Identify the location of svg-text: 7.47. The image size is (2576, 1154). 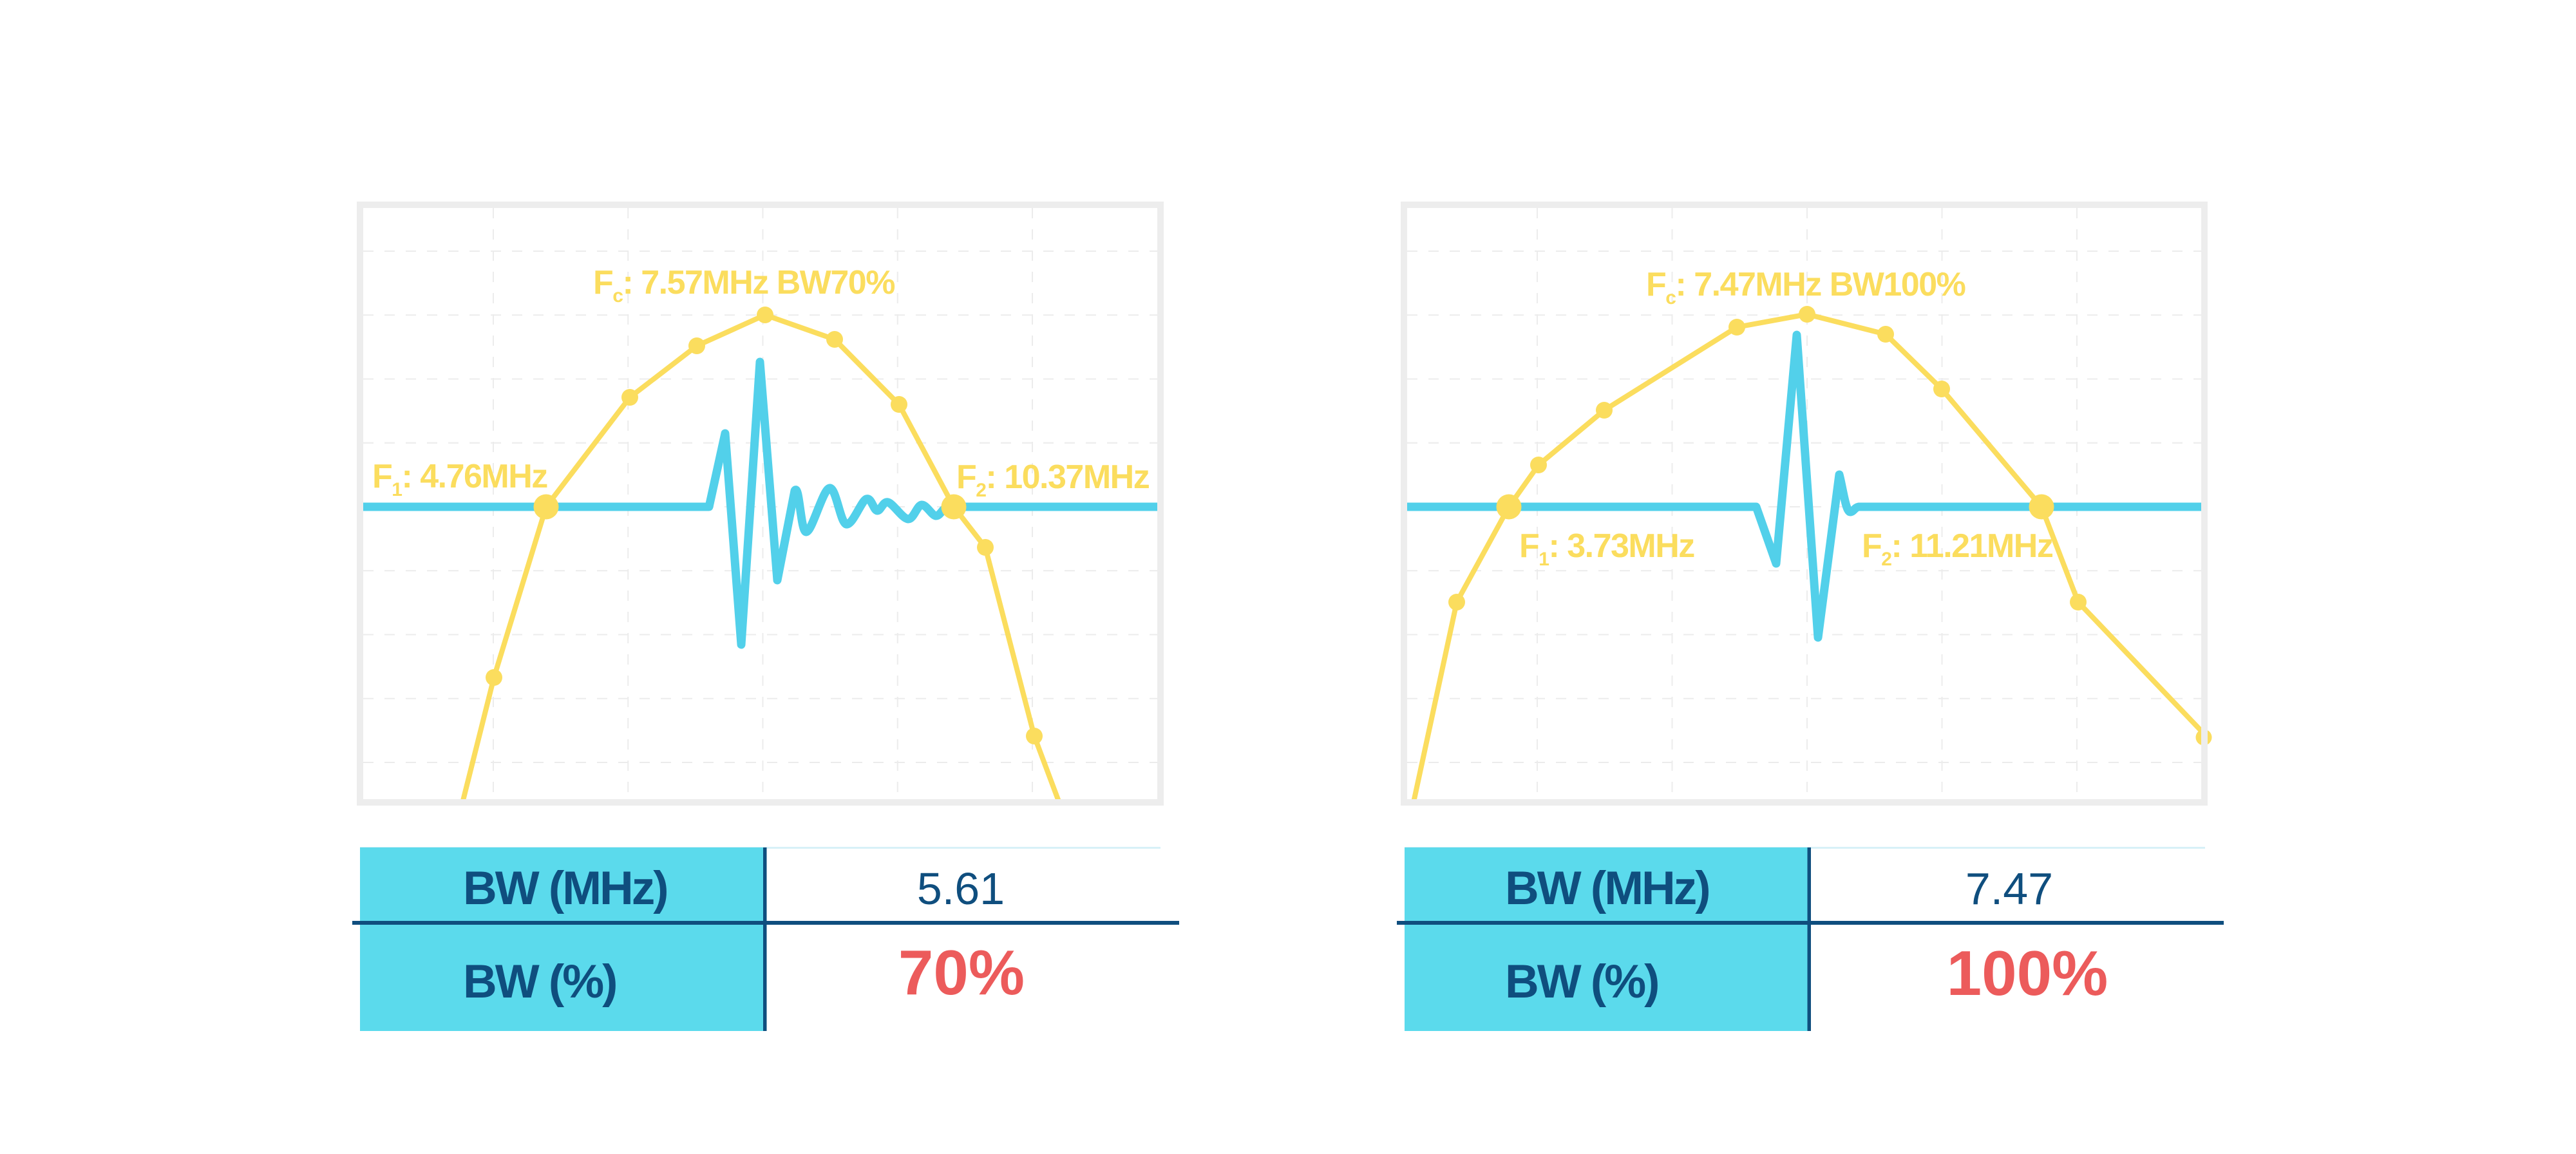
(2009, 889).